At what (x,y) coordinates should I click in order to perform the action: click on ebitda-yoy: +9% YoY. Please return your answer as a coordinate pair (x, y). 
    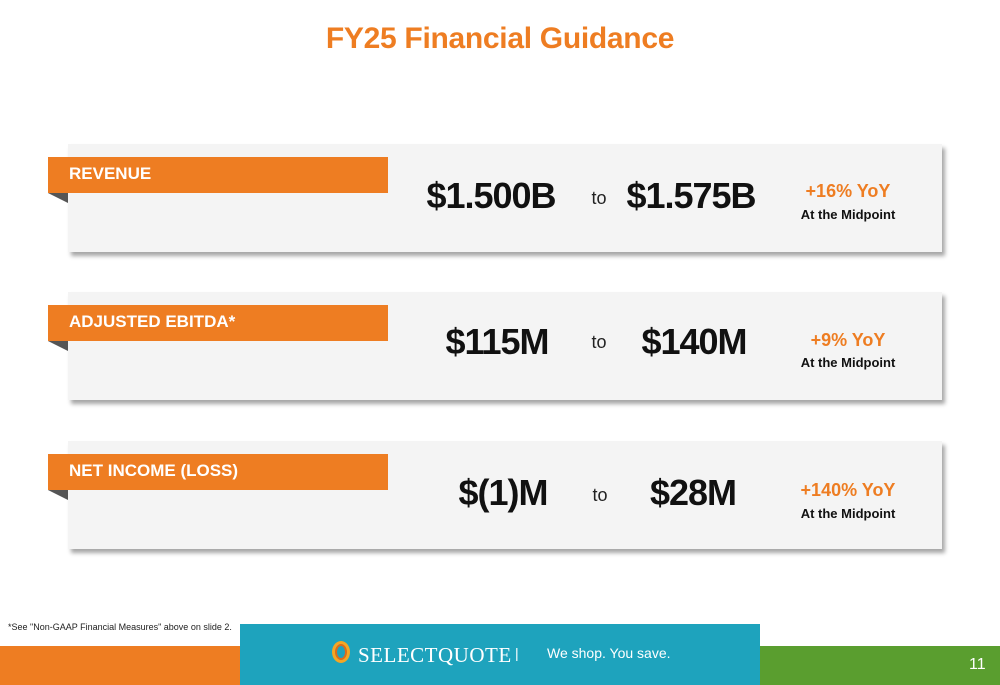
    Looking at the image, I should click on (848, 340).